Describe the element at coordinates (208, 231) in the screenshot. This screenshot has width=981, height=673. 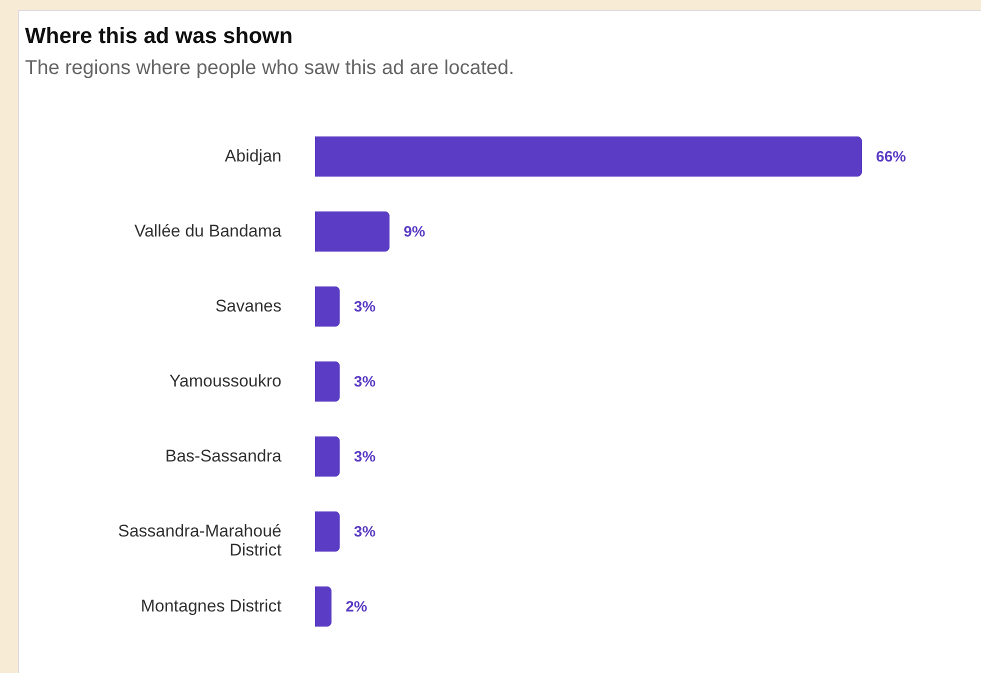
I see `y-tick-label: Vallée du Bandama` at that location.